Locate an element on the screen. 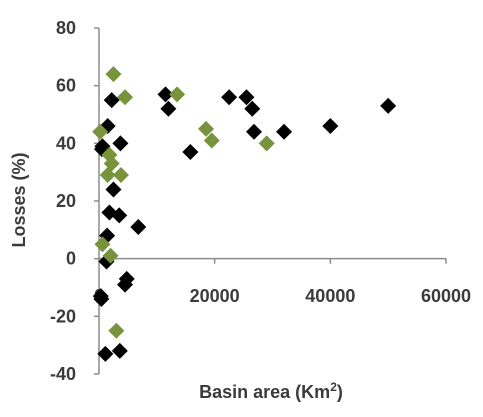 The image size is (483, 417). y-tick-label: 60 is located at coordinates (66, 86).